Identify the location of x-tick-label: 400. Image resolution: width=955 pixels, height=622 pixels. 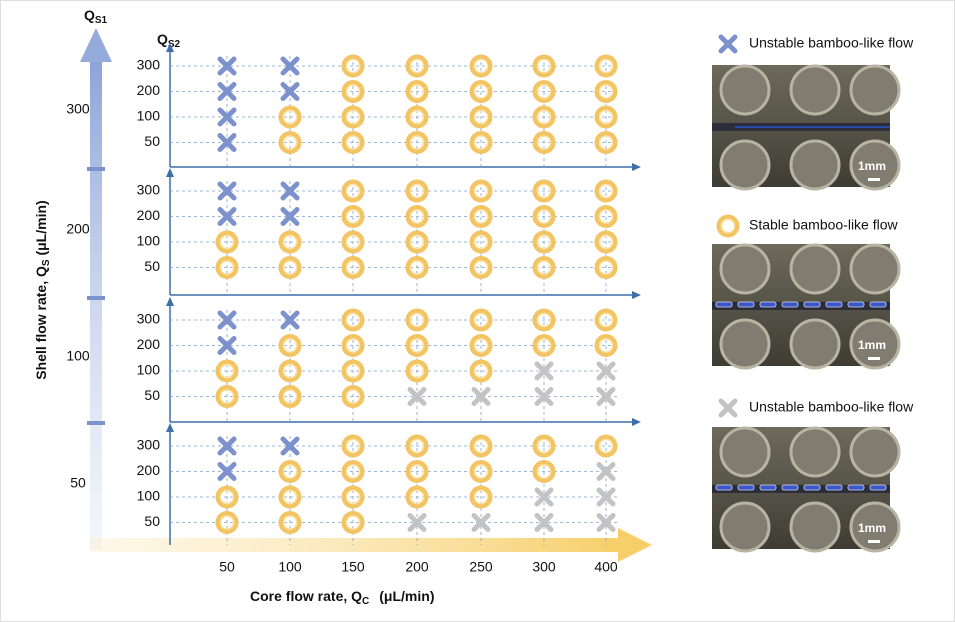
(606, 567).